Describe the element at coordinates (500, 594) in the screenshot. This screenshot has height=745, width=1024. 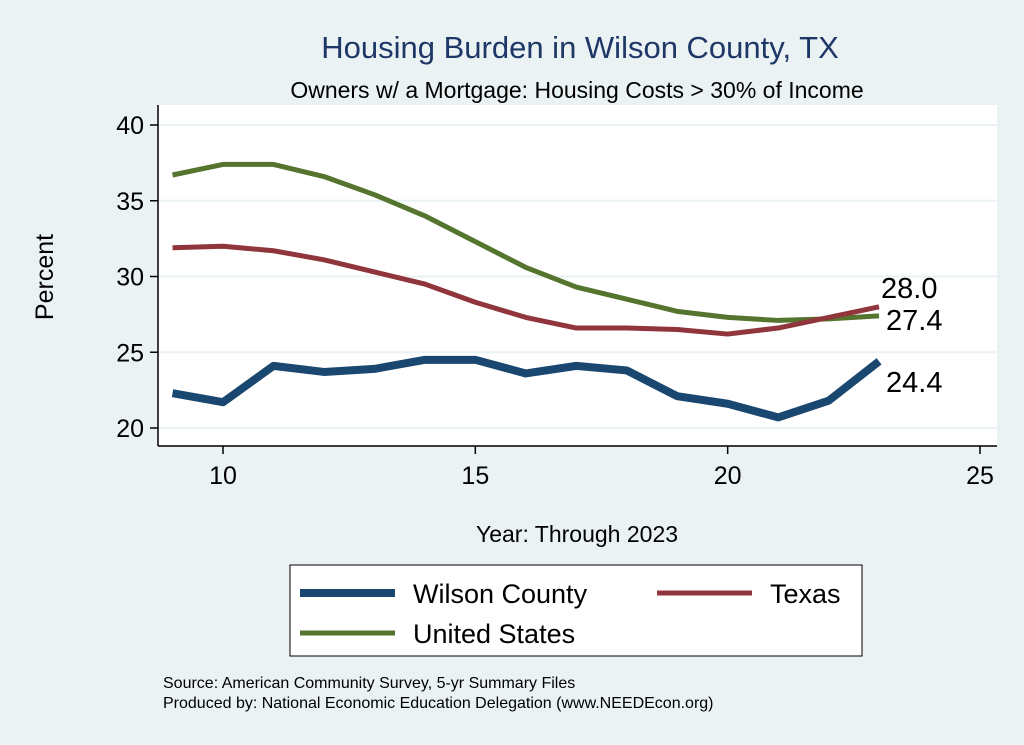
I see `legend-label: Wilson County` at that location.